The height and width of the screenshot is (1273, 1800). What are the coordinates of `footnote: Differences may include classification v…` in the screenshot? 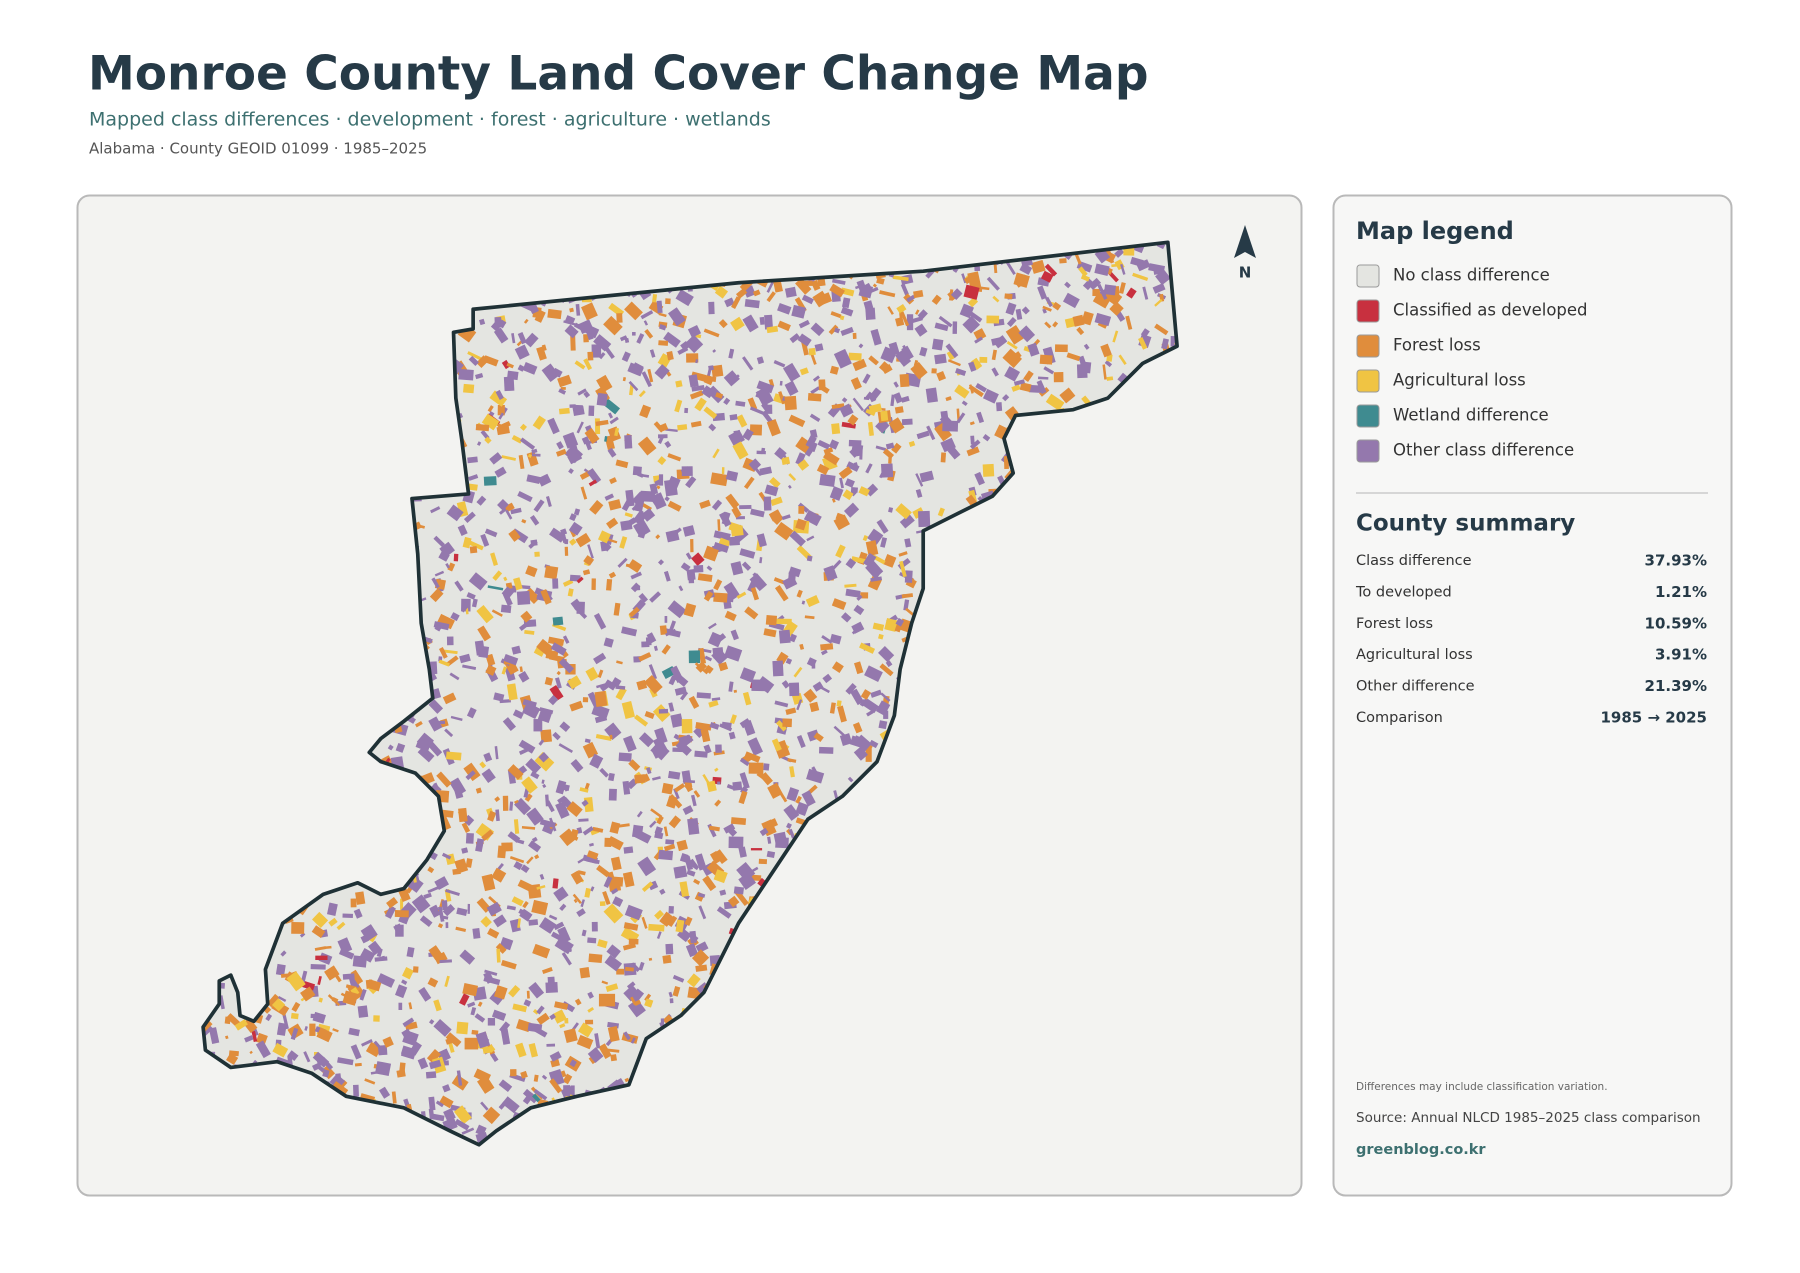 It's located at (1482, 1087).